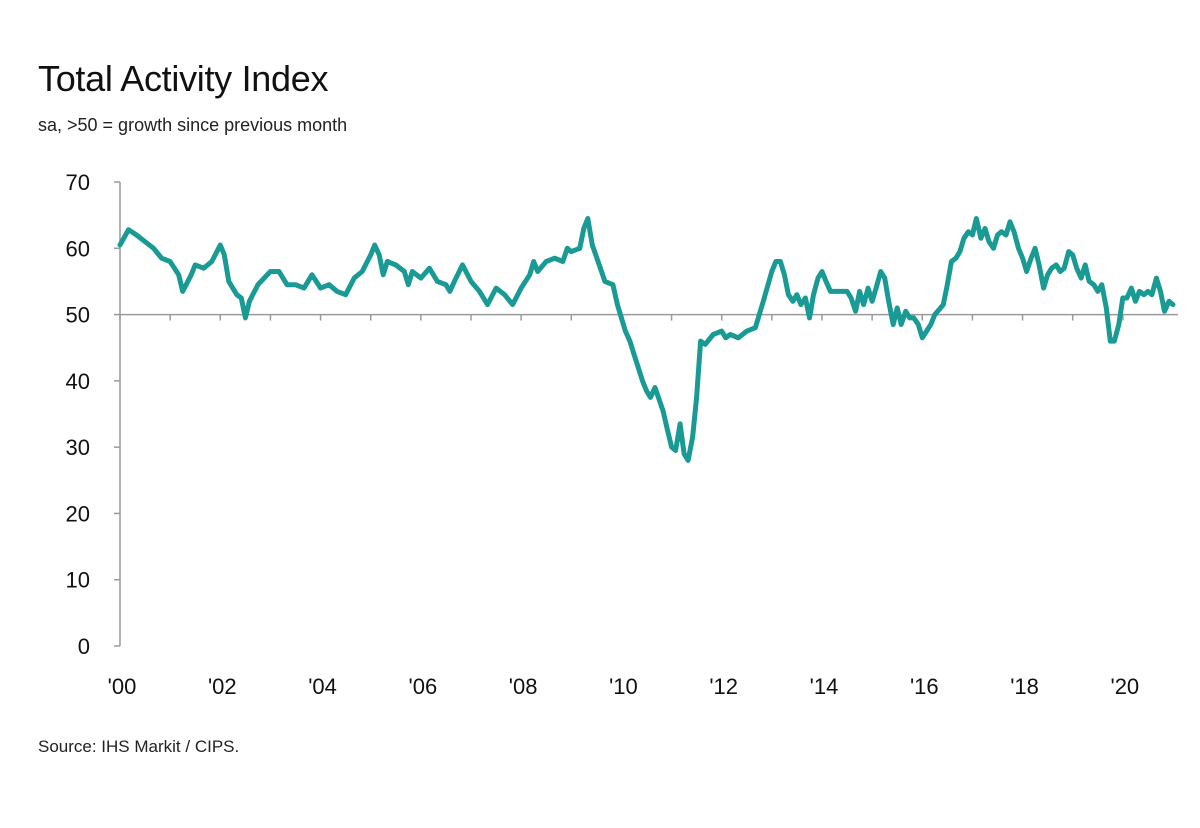 The image size is (1200, 828). What do you see at coordinates (623, 686) in the screenshot?
I see `x-tick-label: '10` at bounding box center [623, 686].